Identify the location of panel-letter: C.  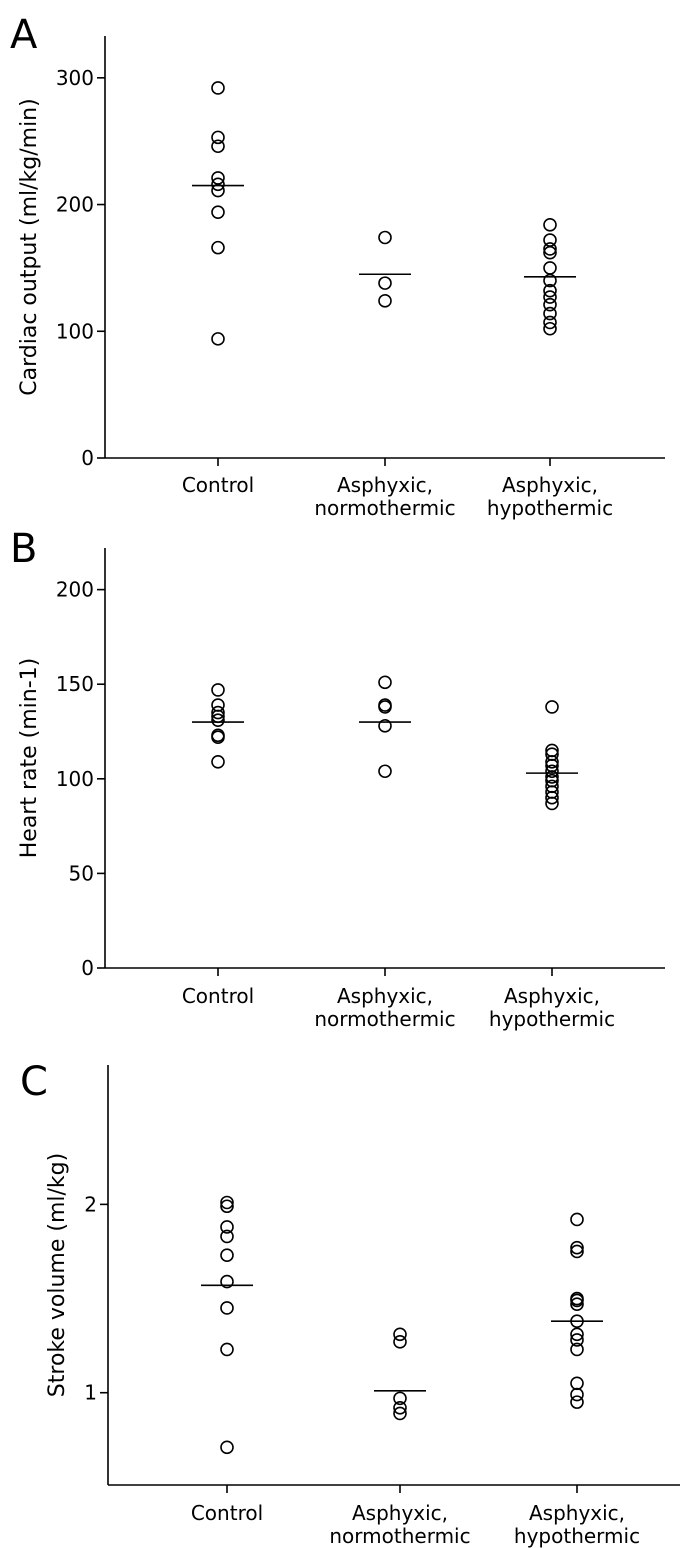
(34, 1082).